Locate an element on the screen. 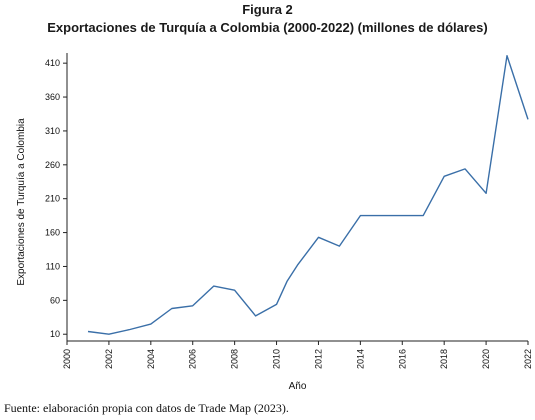  y-tick-label: 60 is located at coordinates (55, 300).